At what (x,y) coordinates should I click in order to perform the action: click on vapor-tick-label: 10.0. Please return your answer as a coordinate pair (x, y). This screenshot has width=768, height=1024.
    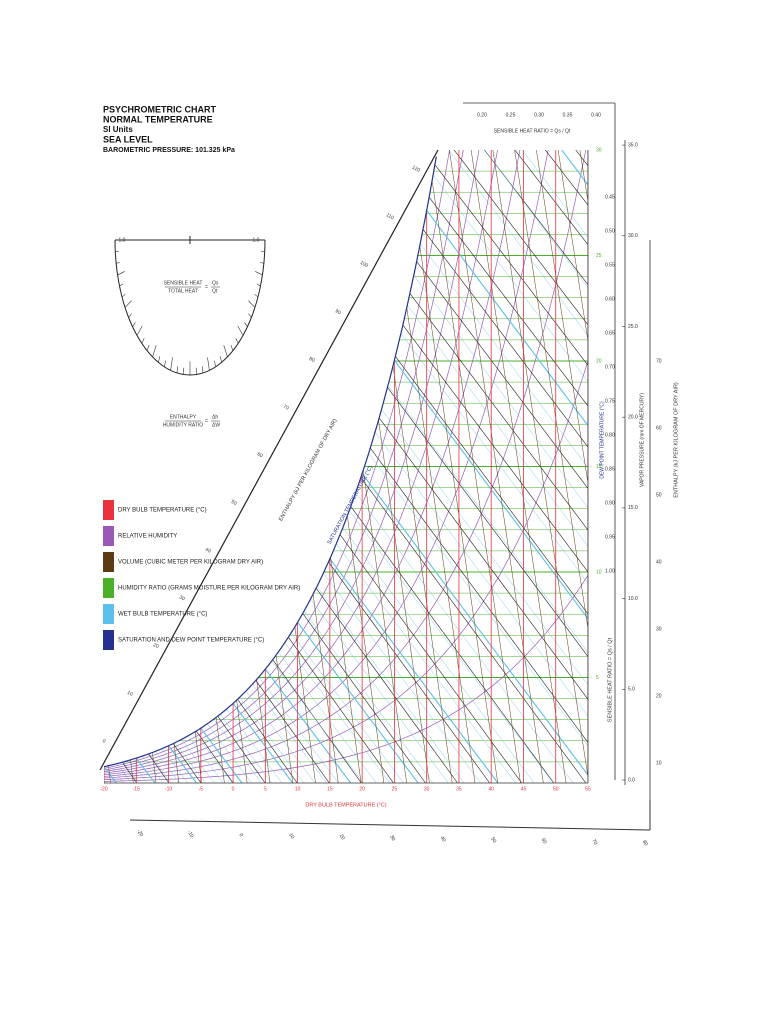
    Looking at the image, I should click on (633, 599).